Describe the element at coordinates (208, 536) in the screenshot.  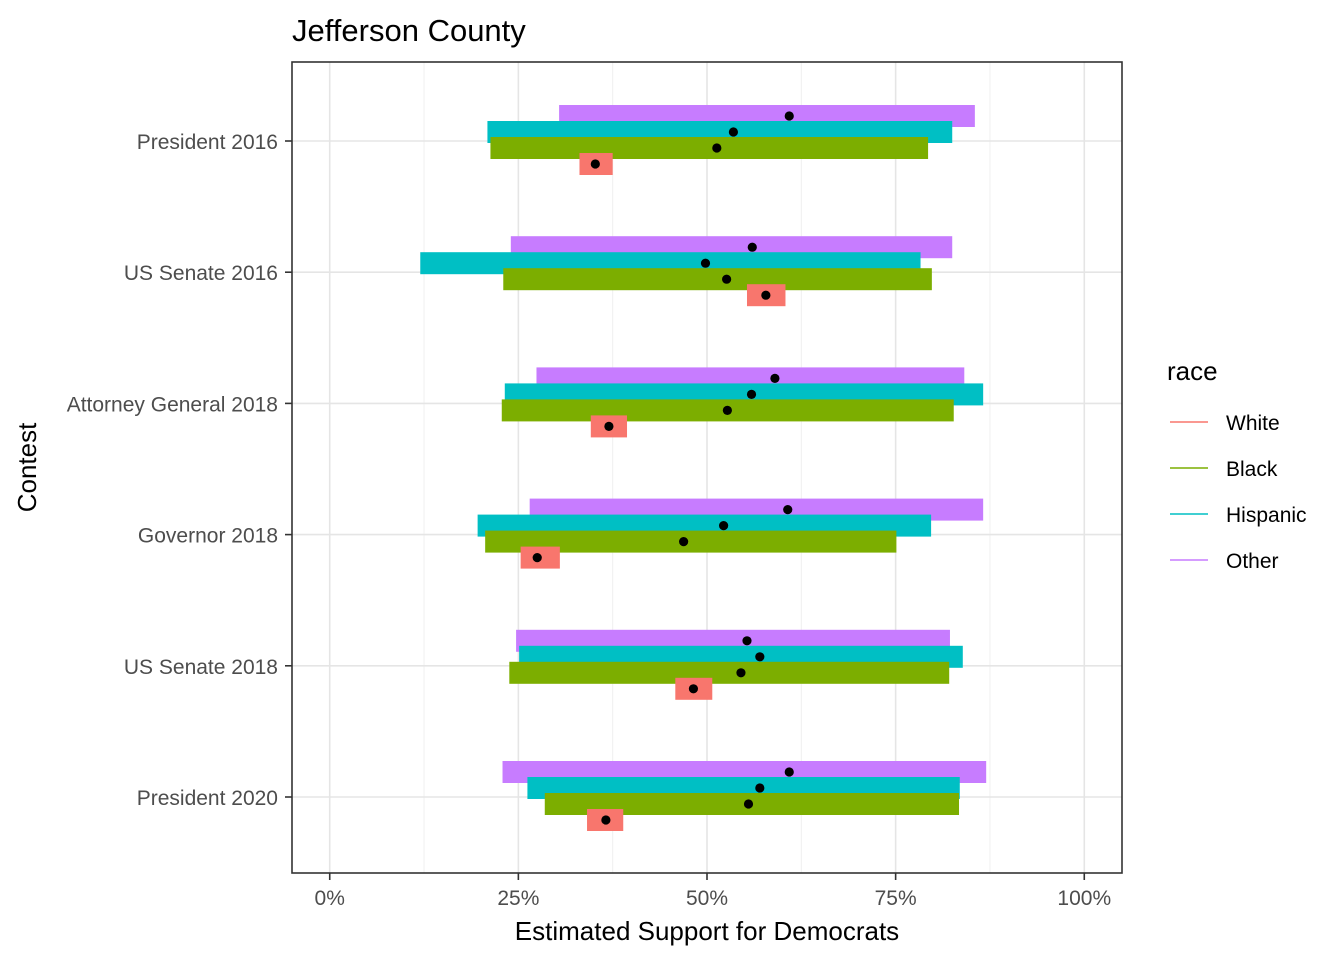
I see `y-tick-label: Governor 2018` at that location.